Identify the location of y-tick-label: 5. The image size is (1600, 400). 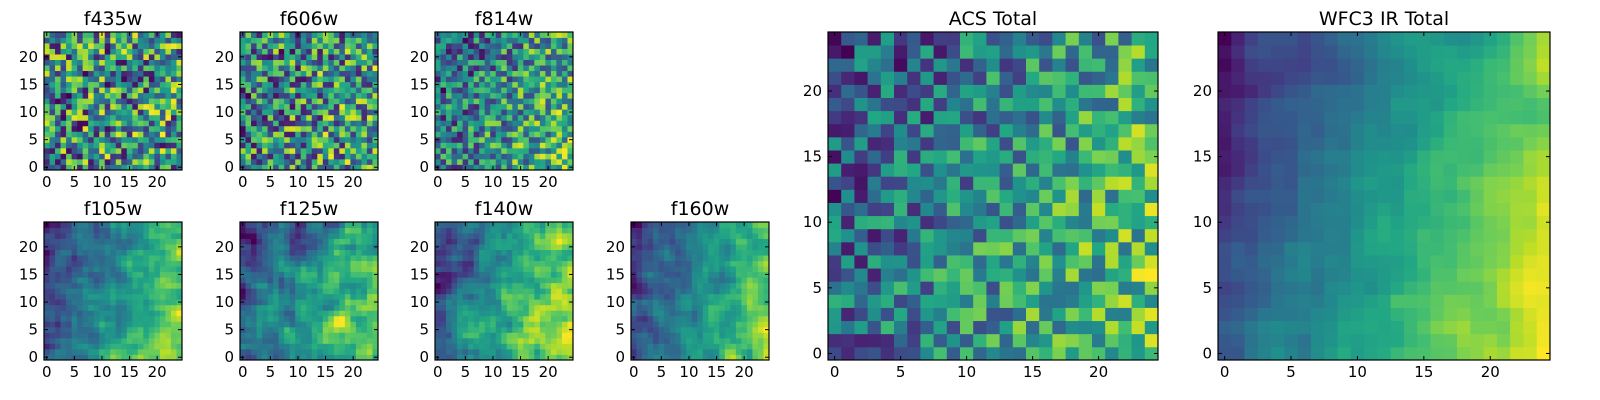
(33, 330).